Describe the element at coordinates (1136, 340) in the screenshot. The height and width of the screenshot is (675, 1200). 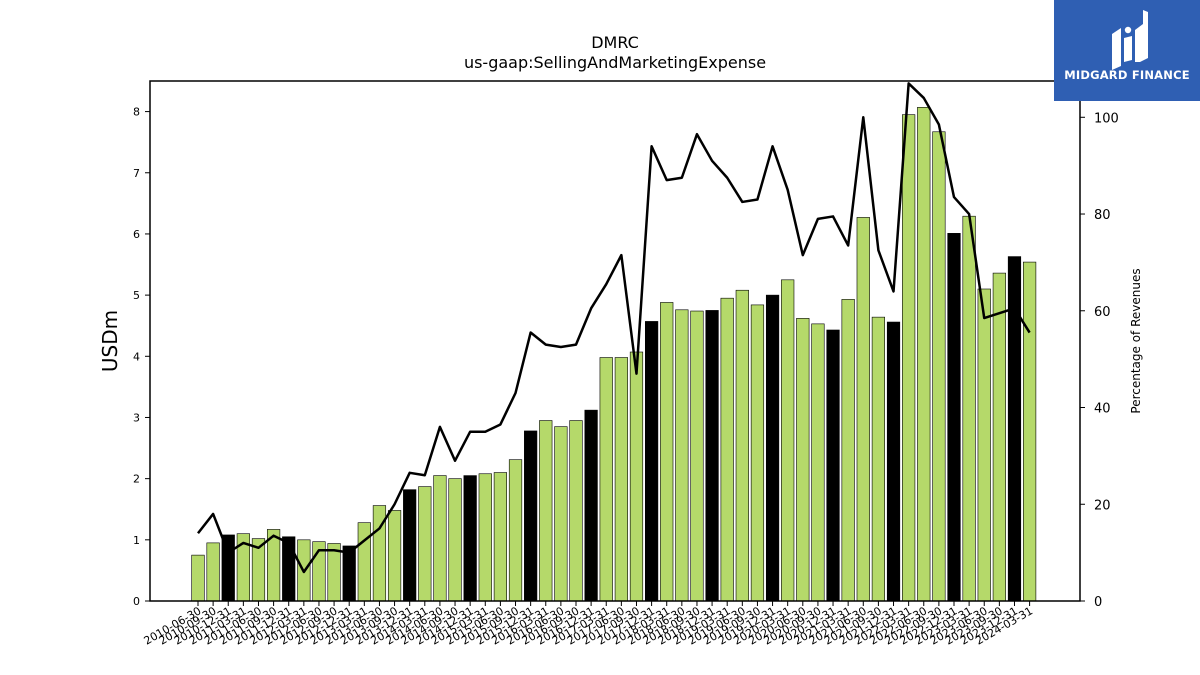
I see `y2-axis-label: Percentage of Revenues` at that location.